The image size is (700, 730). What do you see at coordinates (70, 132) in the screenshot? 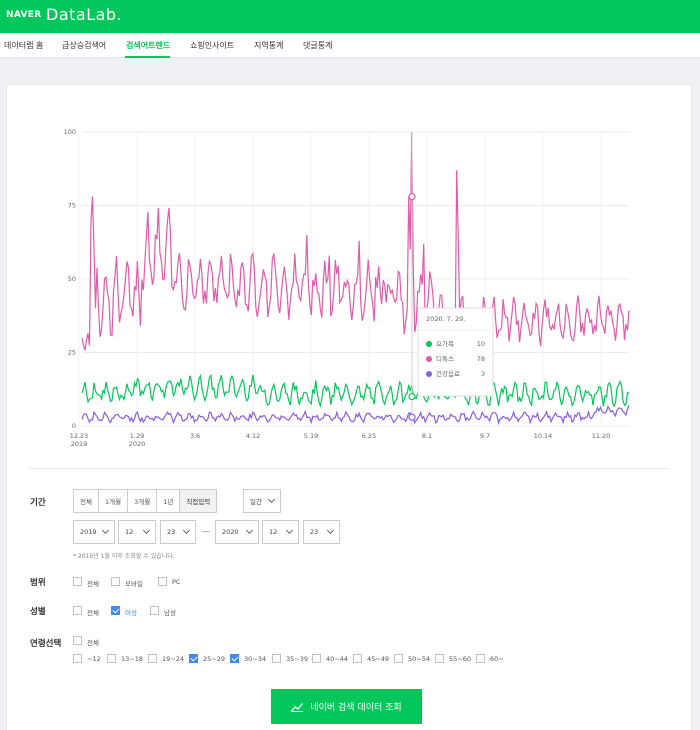
I see `y-tick-label: 100` at bounding box center [70, 132].